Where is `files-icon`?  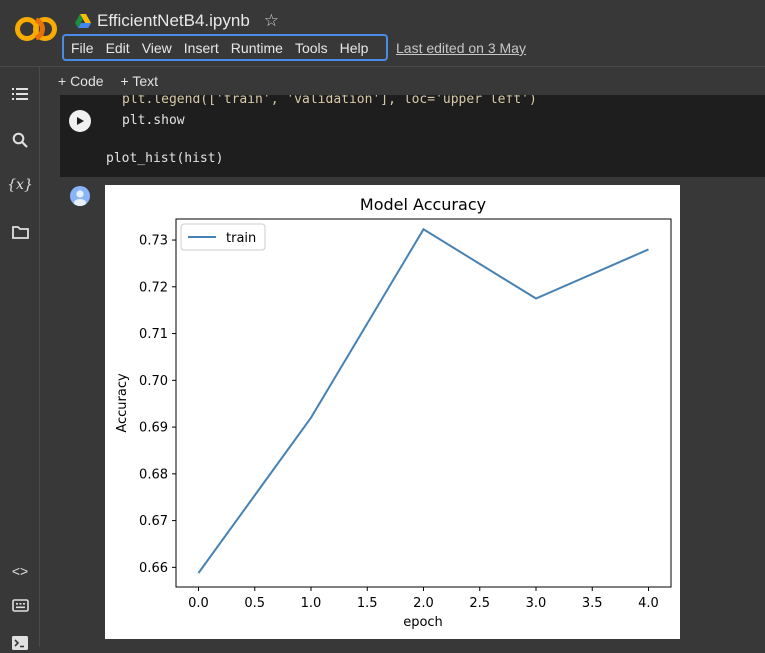
files-icon is located at coordinates (20, 232).